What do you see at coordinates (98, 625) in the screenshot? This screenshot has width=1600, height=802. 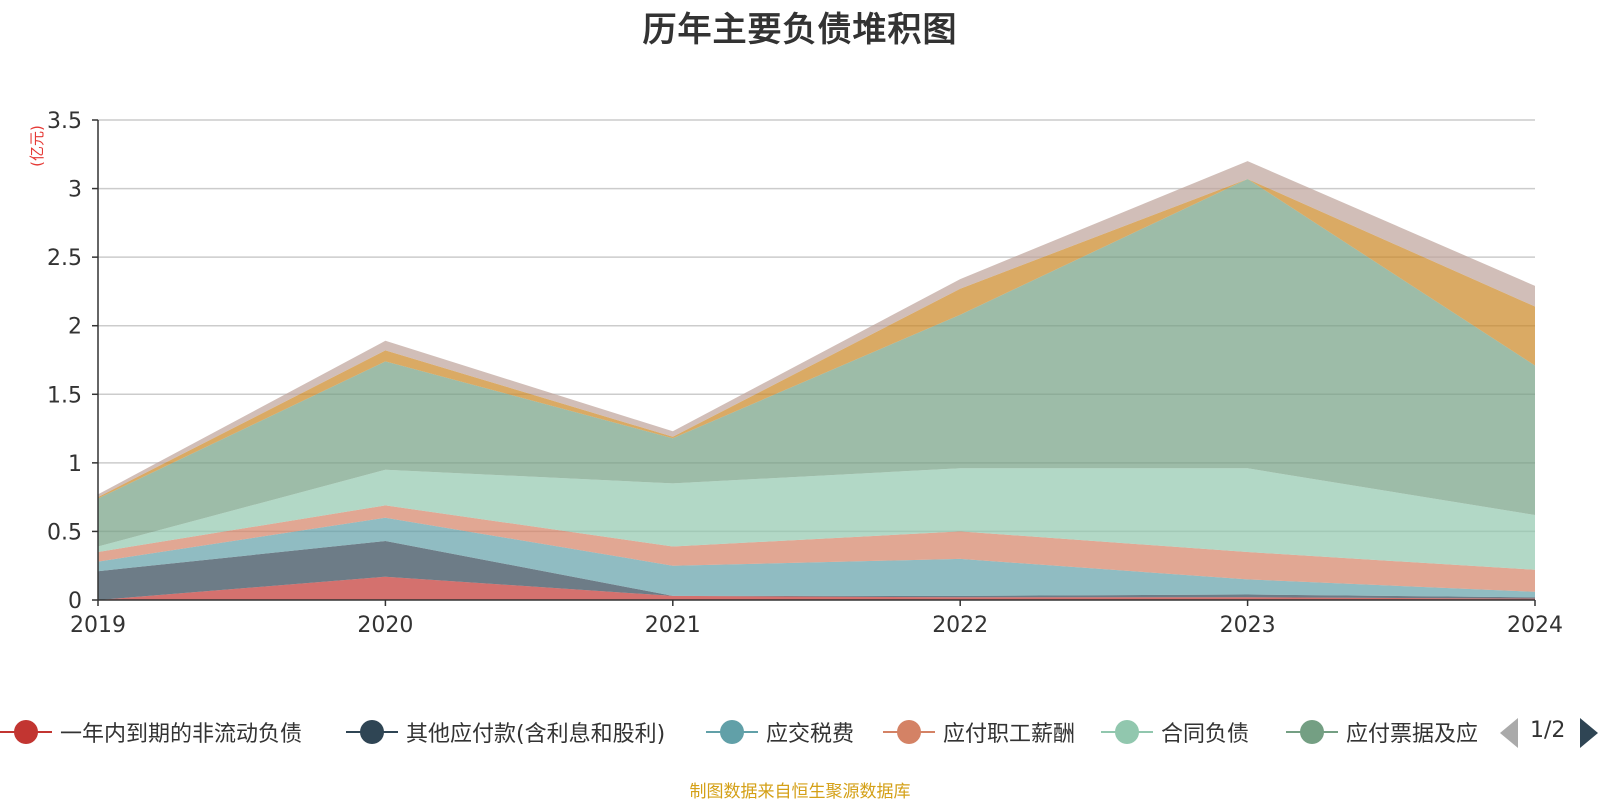 I see `x-tick-label: 2019` at bounding box center [98, 625].